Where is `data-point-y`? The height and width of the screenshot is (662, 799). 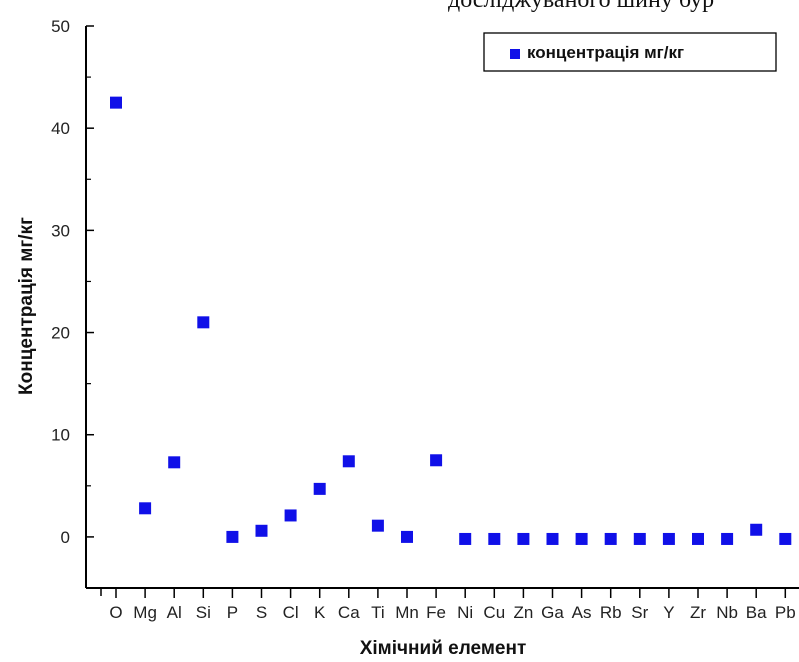 data-point-y is located at coordinates (668, 538).